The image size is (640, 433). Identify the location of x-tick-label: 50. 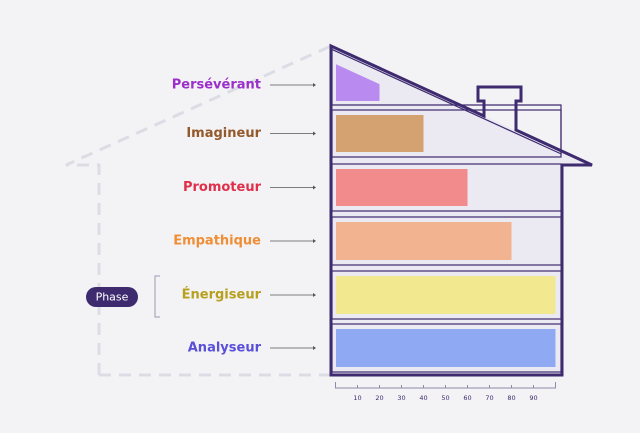
(445, 398).